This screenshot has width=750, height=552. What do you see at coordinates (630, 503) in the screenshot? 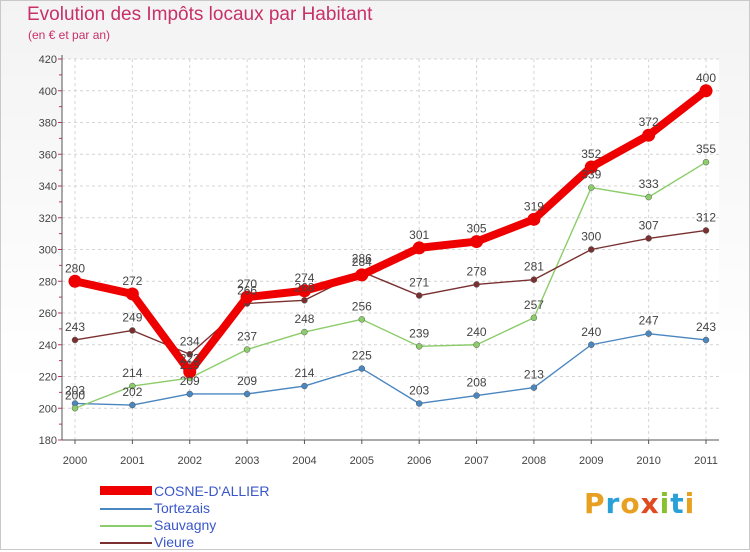
I see `logo-letter: o` at bounding box center [630, 503].